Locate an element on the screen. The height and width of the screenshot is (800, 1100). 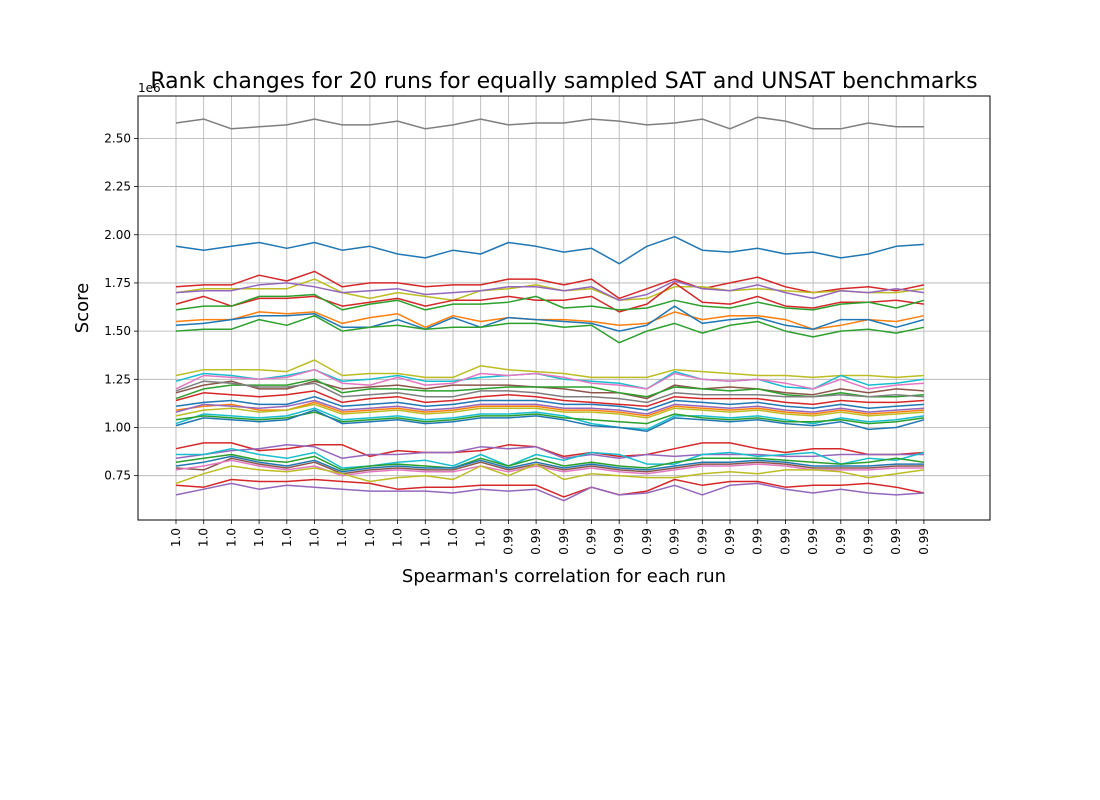
y-tick-label: 0.75 is located at coordinates (117, 476).